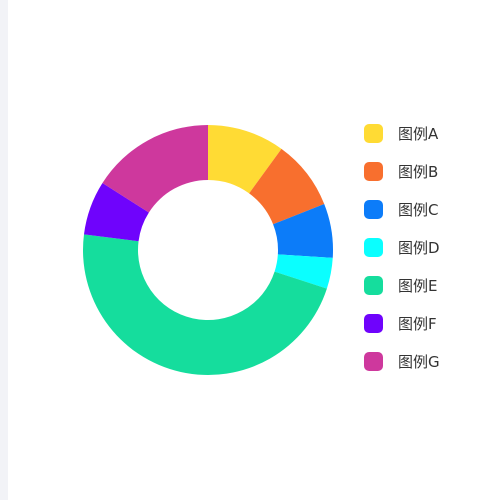 Image resolution: width=500 pixels, height=500 pixels. I want to click on legend-item-g: 图例G, so click(424, 371).